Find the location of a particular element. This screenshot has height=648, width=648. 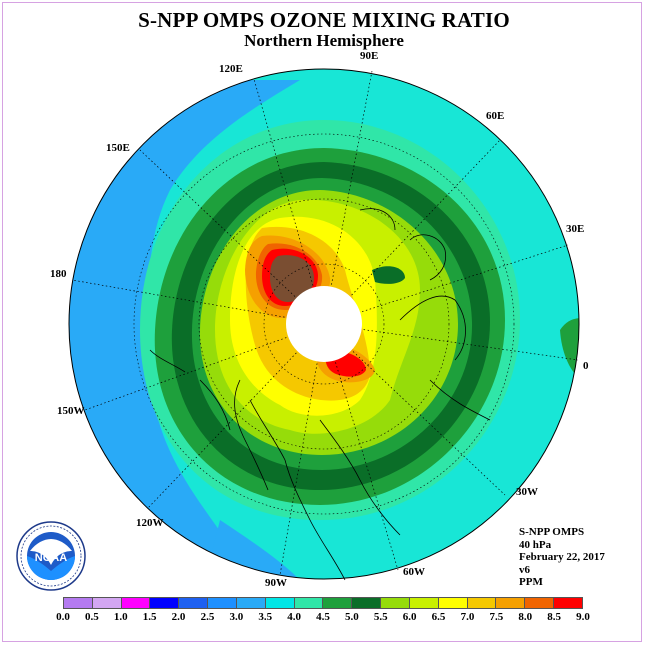

info-units: PPM is located at coordinates (531, 582).